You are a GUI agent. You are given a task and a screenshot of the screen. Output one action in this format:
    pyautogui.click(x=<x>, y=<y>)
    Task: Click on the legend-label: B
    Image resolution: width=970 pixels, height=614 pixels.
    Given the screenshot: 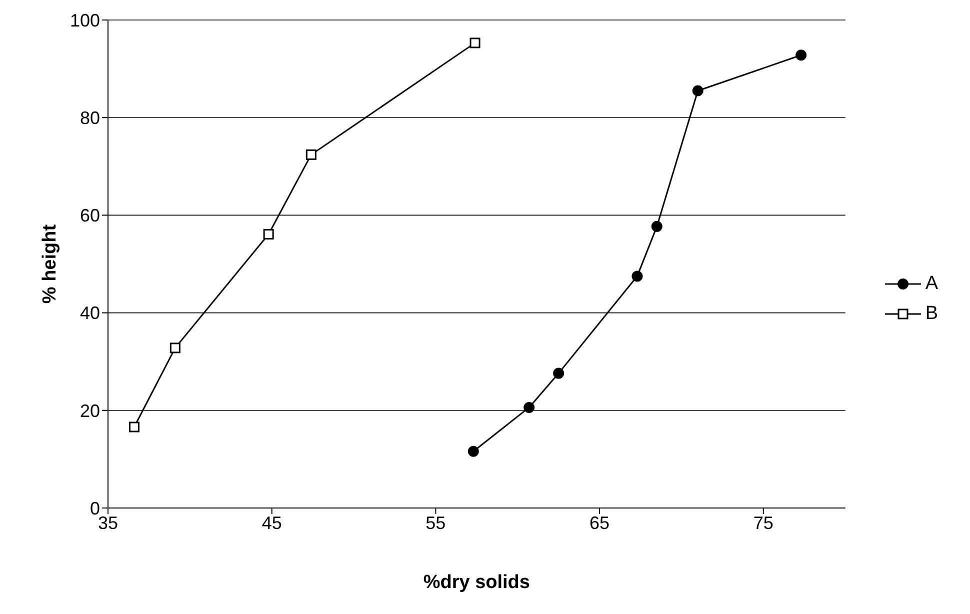 What is the action you would take?
    pyautogui.click(x=931, y=314)
    